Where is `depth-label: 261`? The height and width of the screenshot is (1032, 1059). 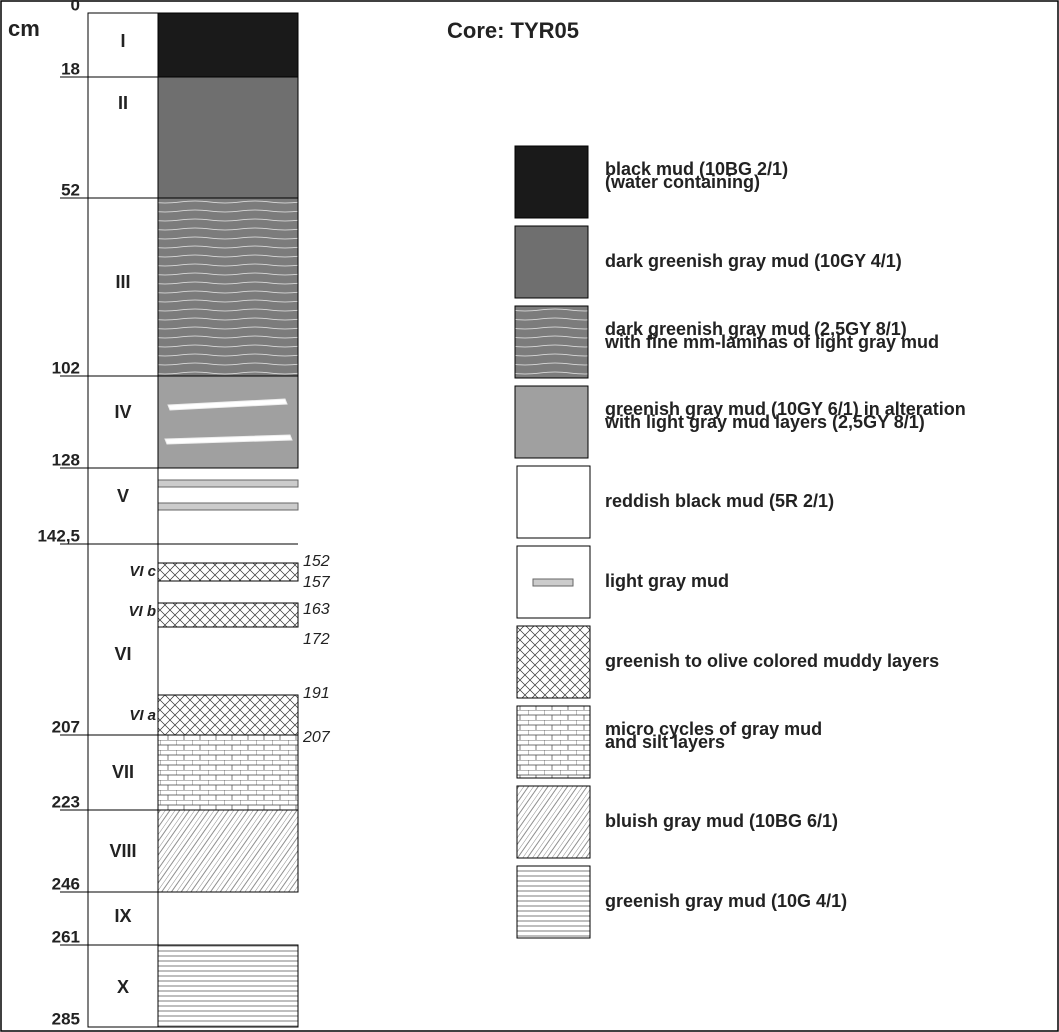
depth-label: 261 is located at coordinates (66, 936).